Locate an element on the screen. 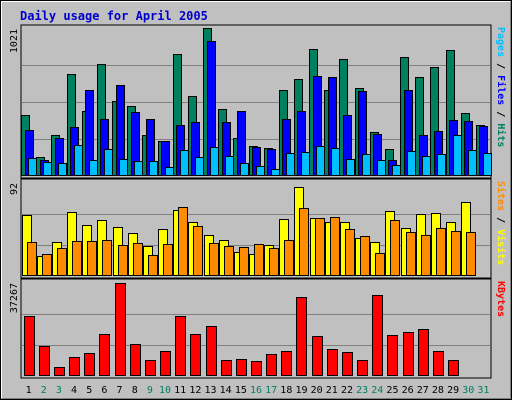  series-label-part: Pages is located at coordinates (500, 42).